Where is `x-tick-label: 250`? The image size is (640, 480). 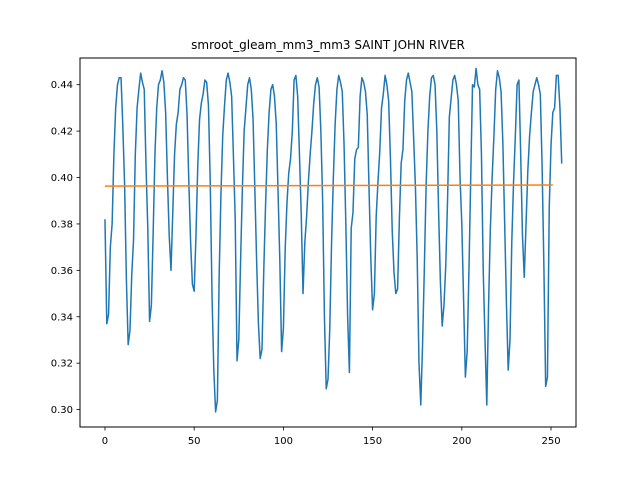
x-tick-label: 250 is located at coordinates (550, 441).